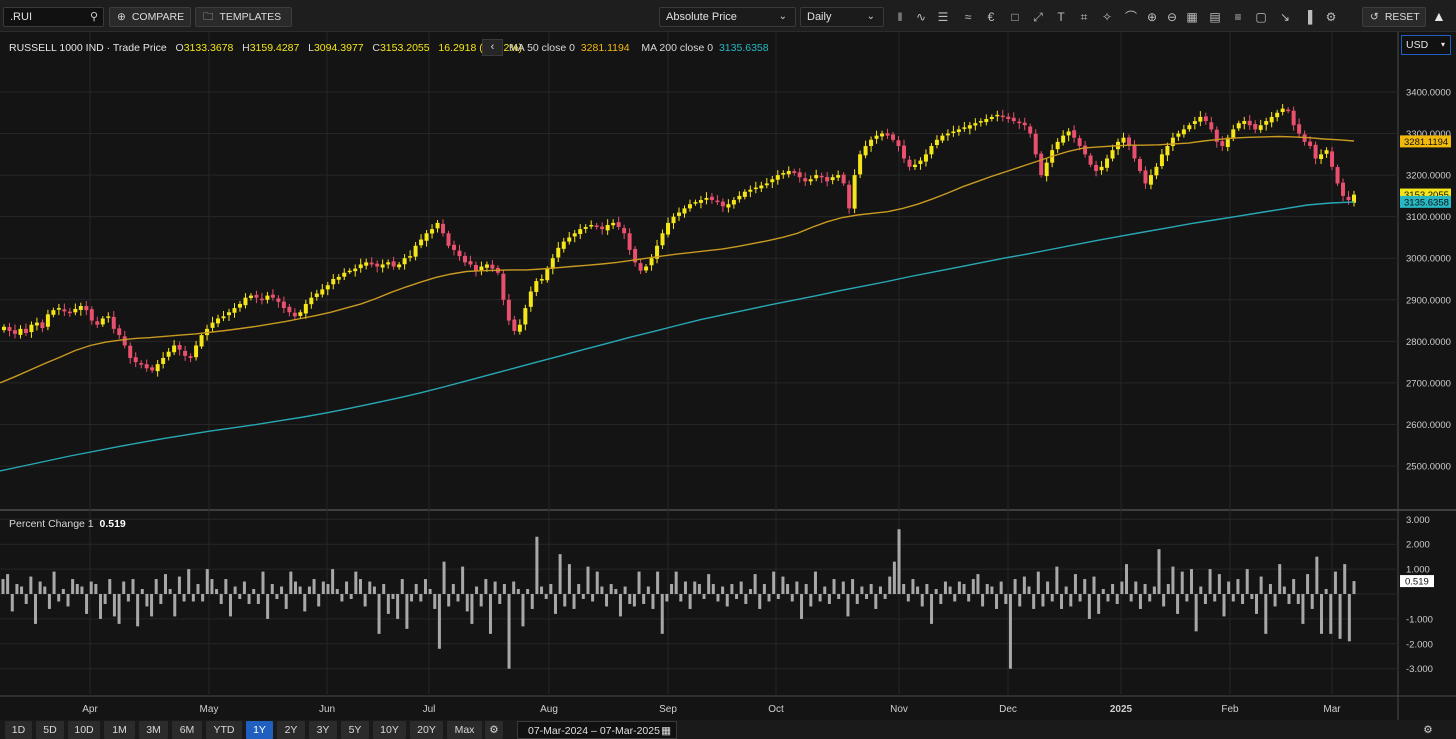 The image size is (1456, 739). I want to click on templates-button: 🗀 TEMPLATES, so click(243, 17).